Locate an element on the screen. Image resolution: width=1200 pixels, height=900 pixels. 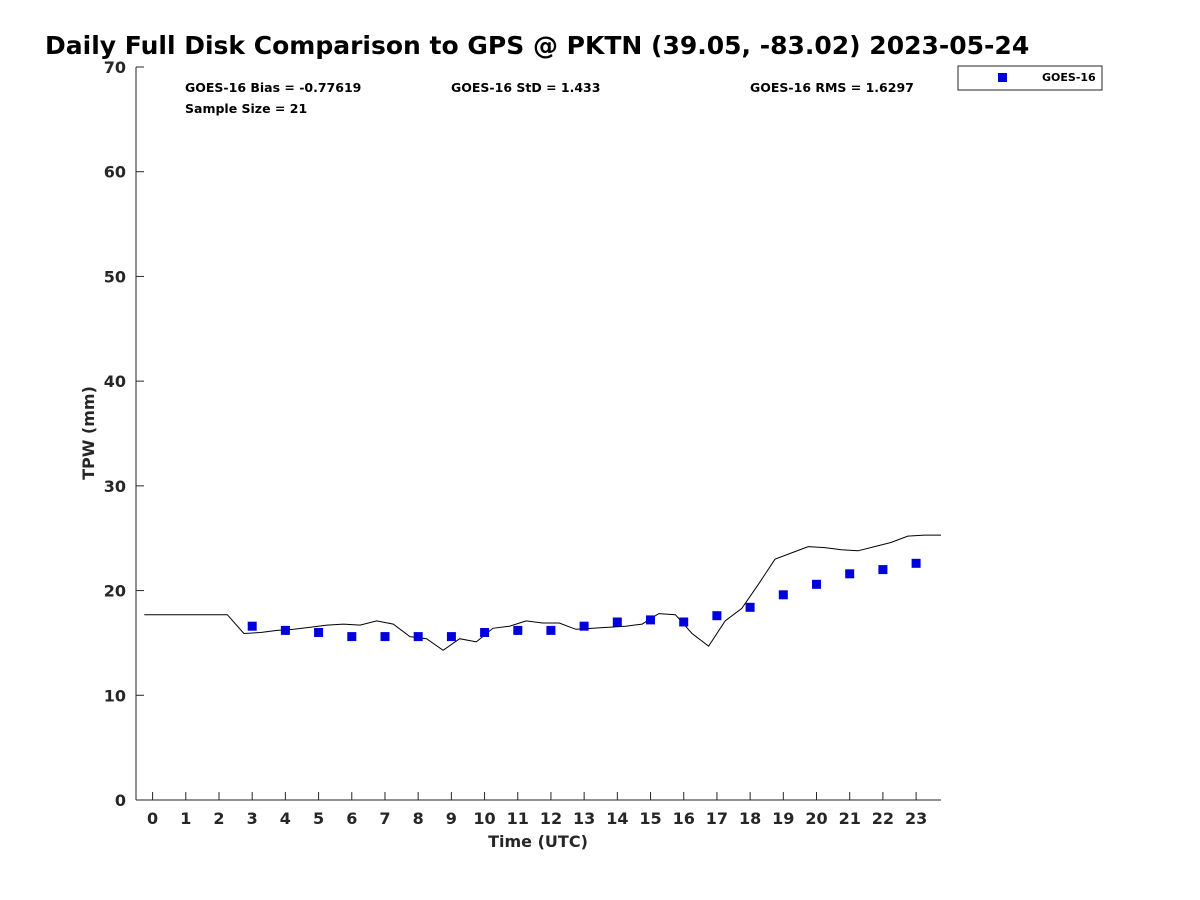
legend-box is located at coordinates (1030, 78).